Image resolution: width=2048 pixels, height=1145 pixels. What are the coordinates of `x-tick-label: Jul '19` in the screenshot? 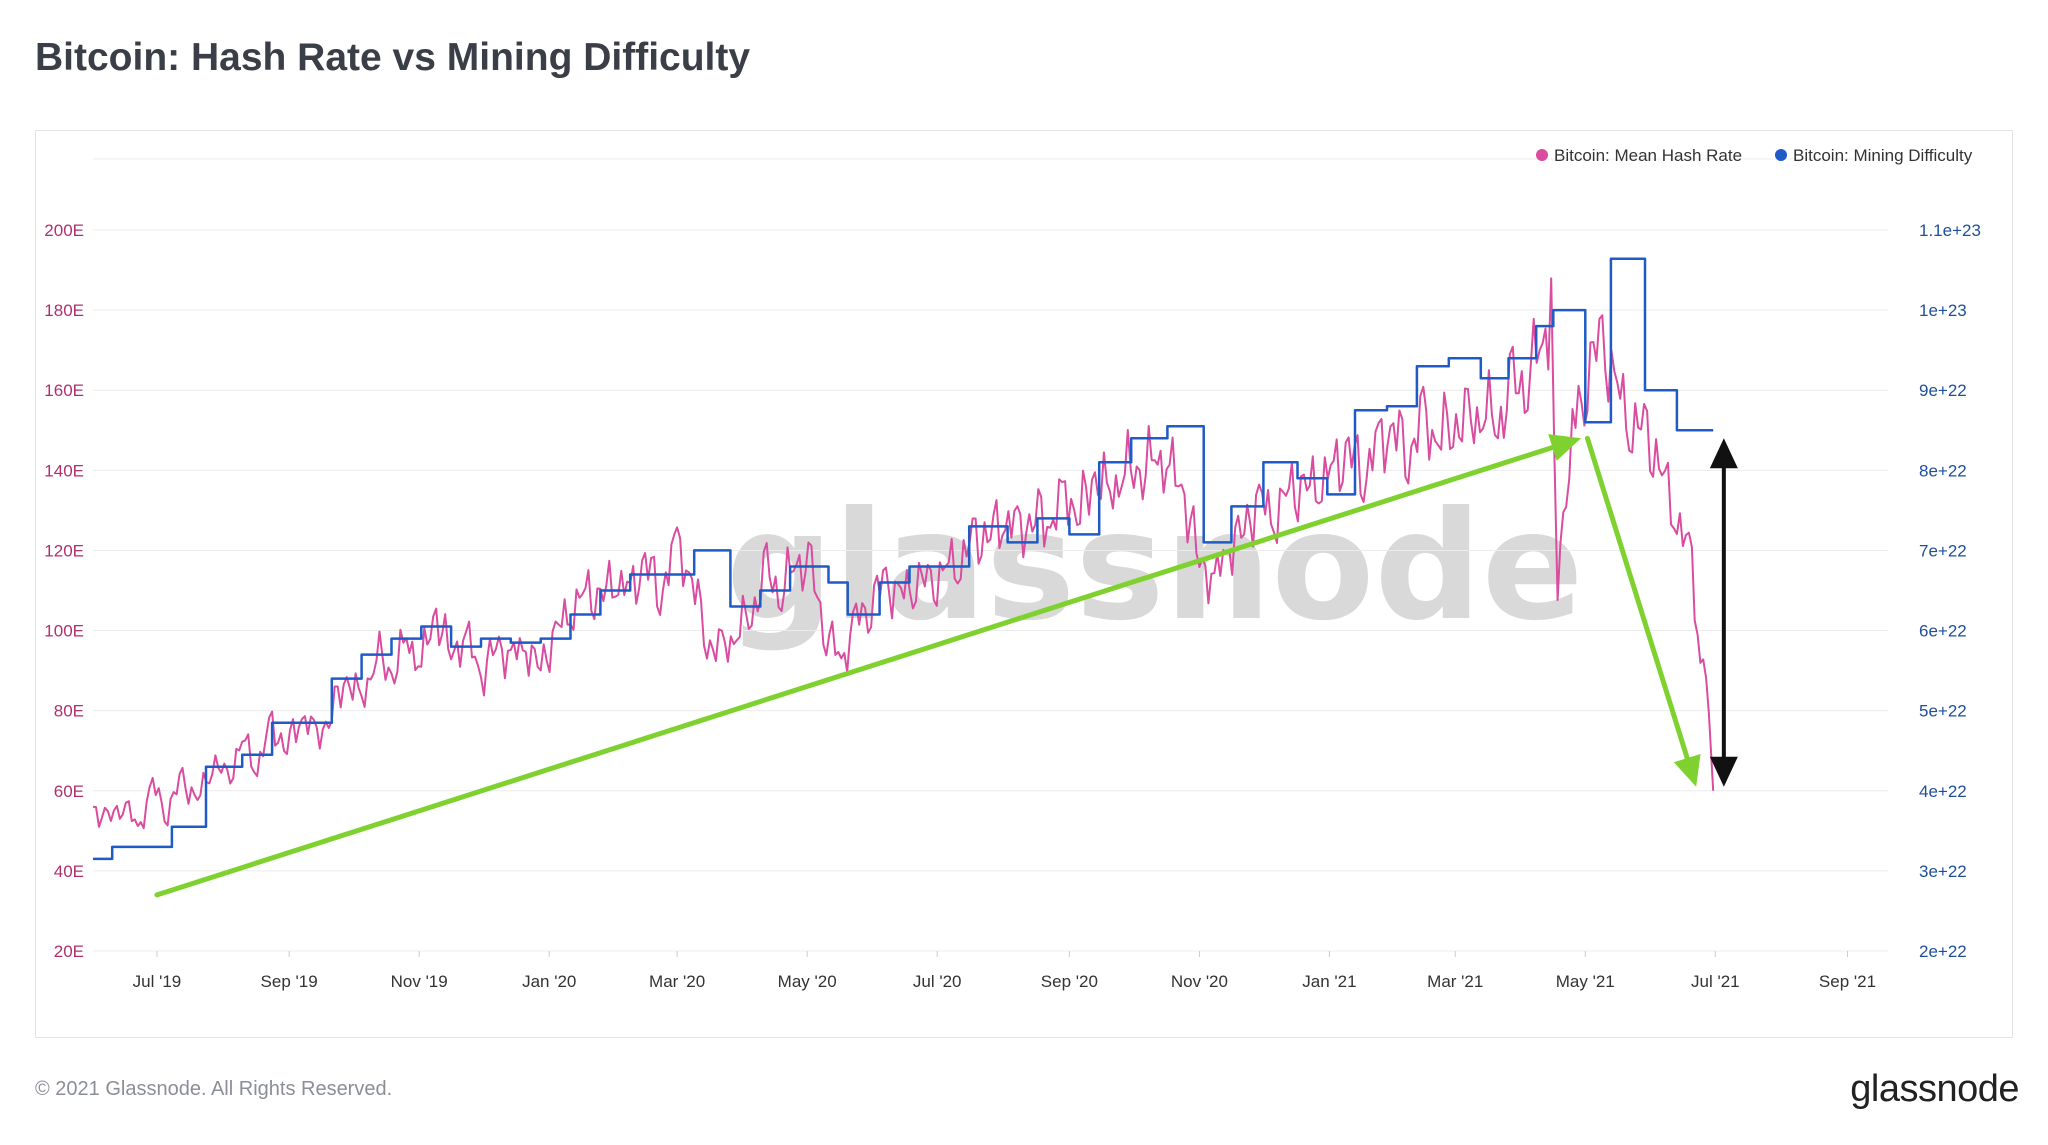 It's located at (157, 981).